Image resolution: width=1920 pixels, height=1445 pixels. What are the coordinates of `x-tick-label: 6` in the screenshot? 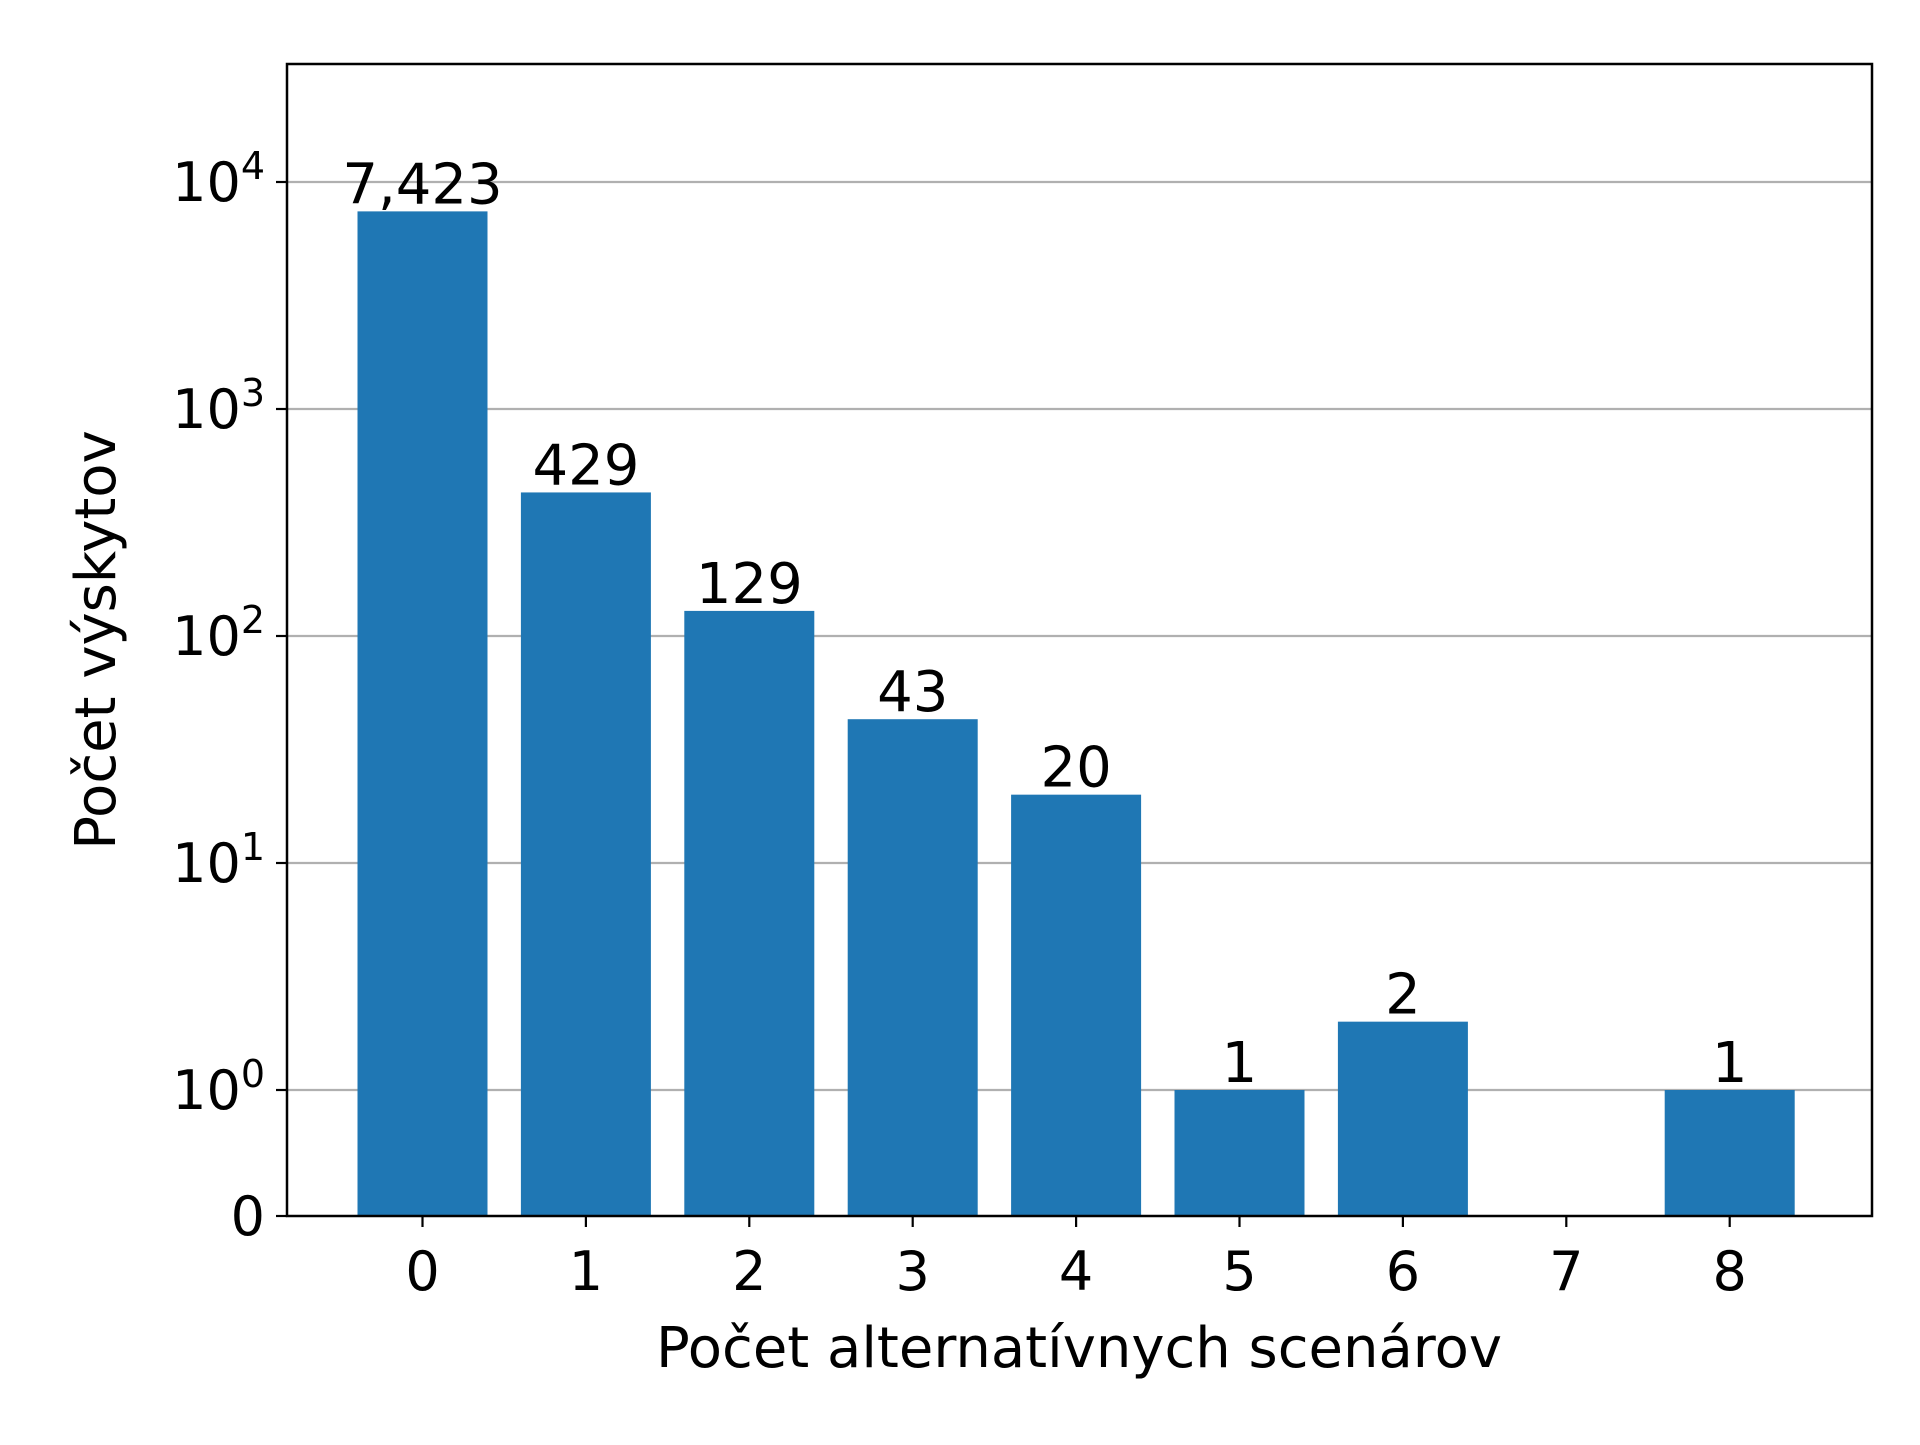 It's located at (1403, 1271).